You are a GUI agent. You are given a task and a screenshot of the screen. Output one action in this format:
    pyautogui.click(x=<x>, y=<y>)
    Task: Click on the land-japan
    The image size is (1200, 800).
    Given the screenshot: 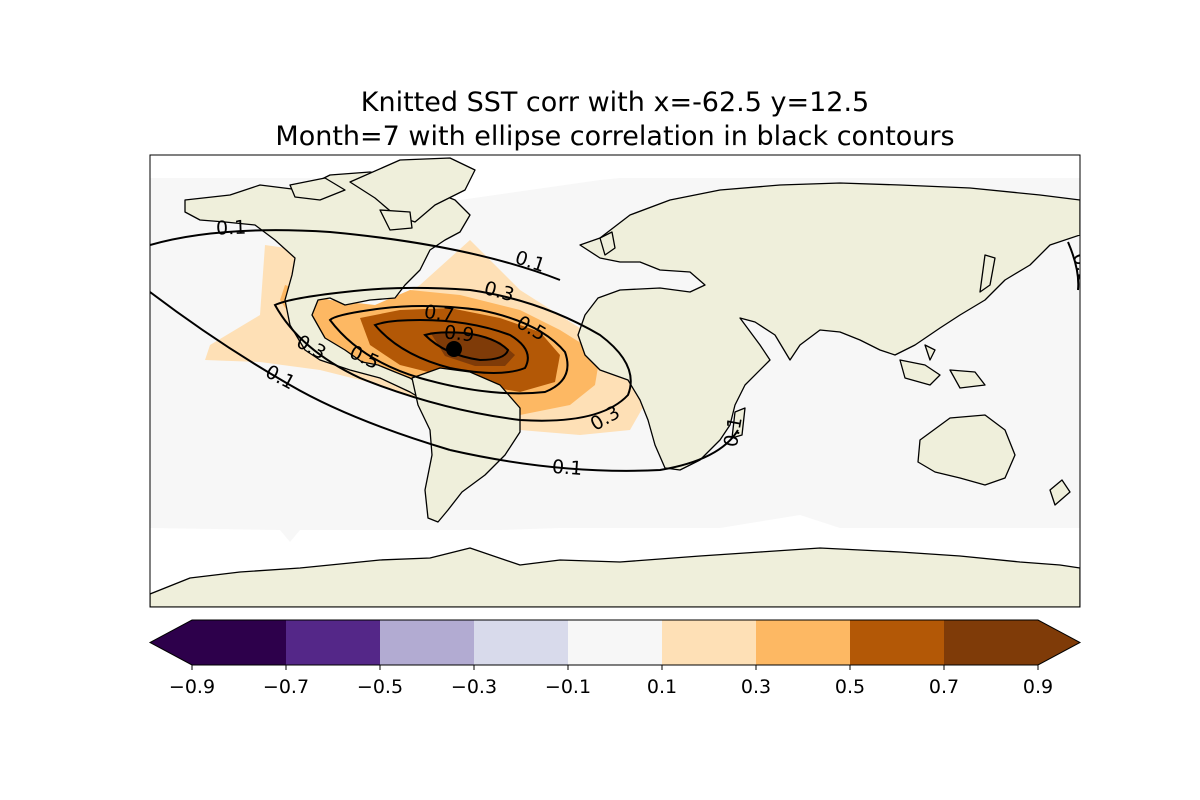 What is the action you would take?
    pyautogui.click(x=987, y=273)
    